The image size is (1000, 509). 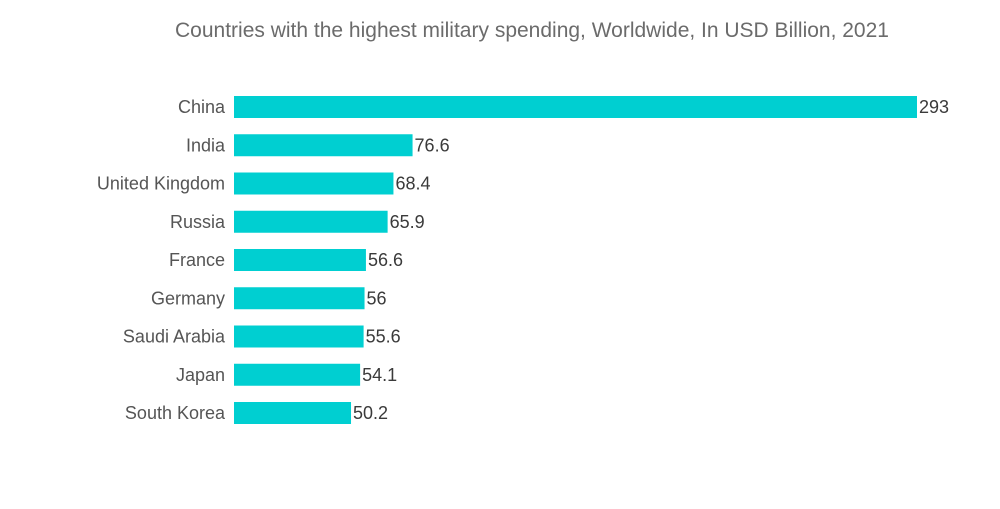 I want to click on category-label-japan: Japan, so click(x=200, y=375).